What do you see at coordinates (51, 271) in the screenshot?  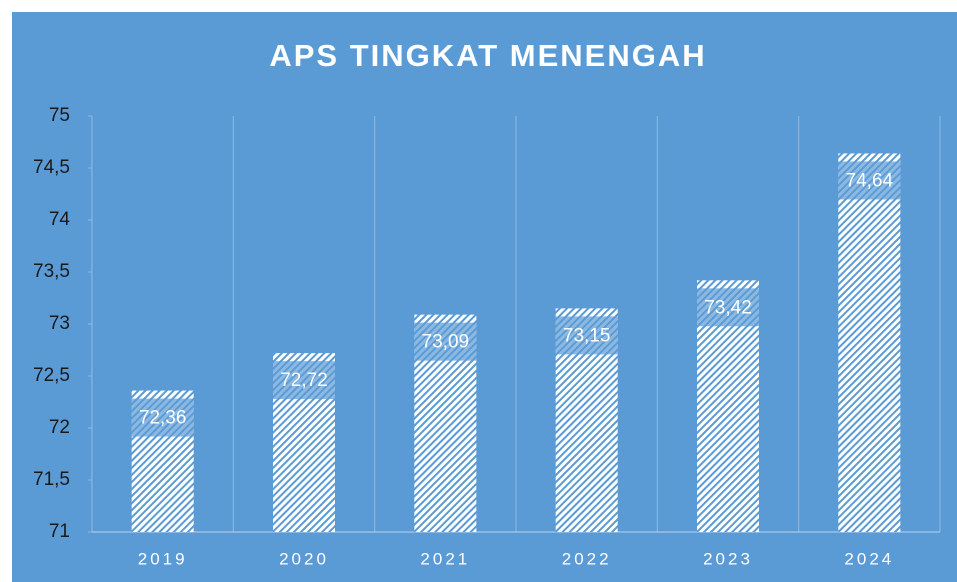 I see `y-tick-label: 73,5` at bounding box center [51, 271].